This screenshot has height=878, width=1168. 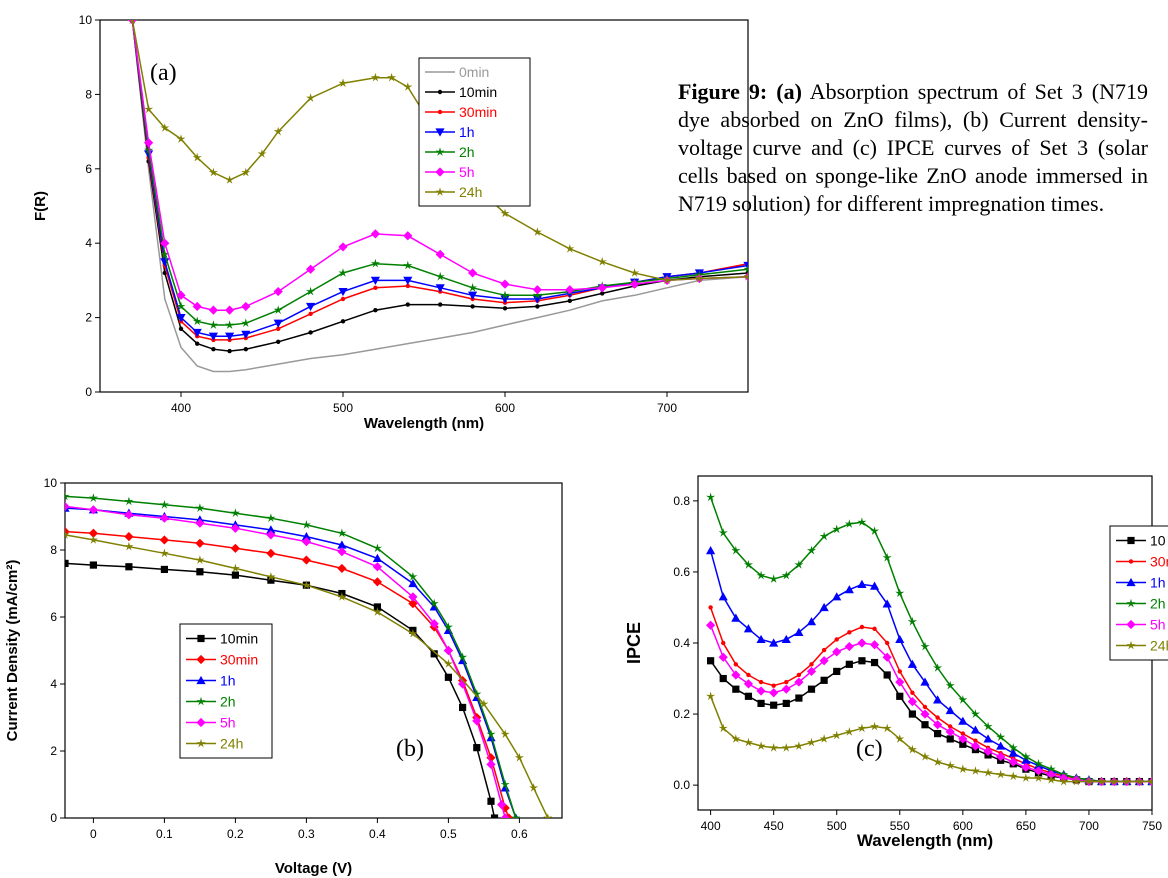 I want to click on x-tick-label: 650, so click(x=1026, y=826).